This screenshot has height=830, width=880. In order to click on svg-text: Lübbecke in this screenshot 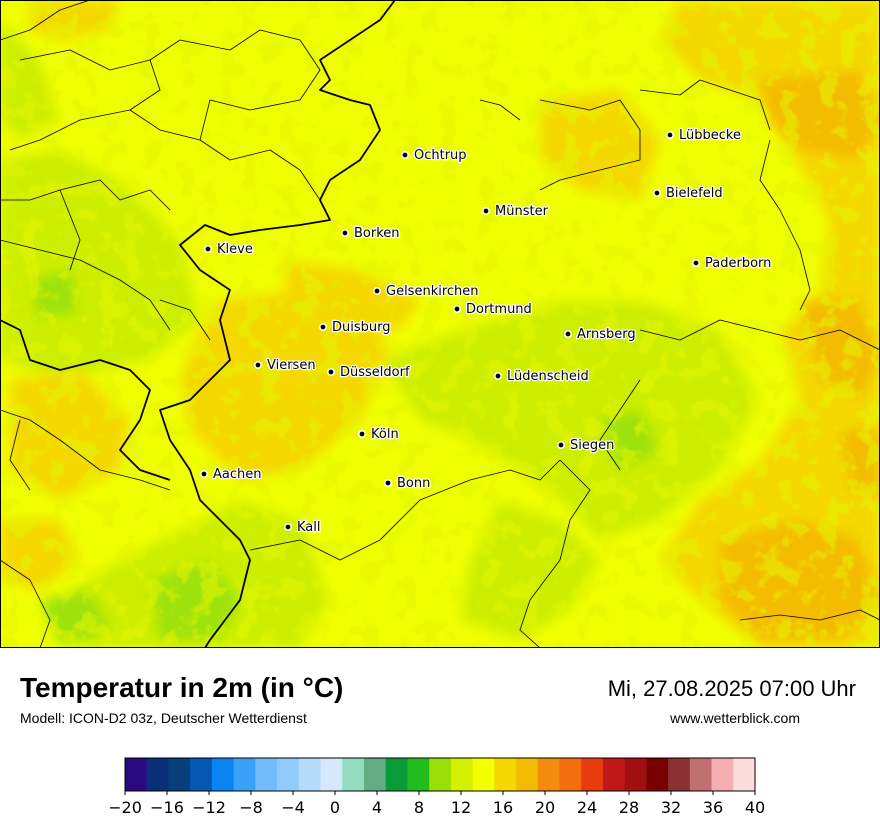, I will do `click(710, 135)`.